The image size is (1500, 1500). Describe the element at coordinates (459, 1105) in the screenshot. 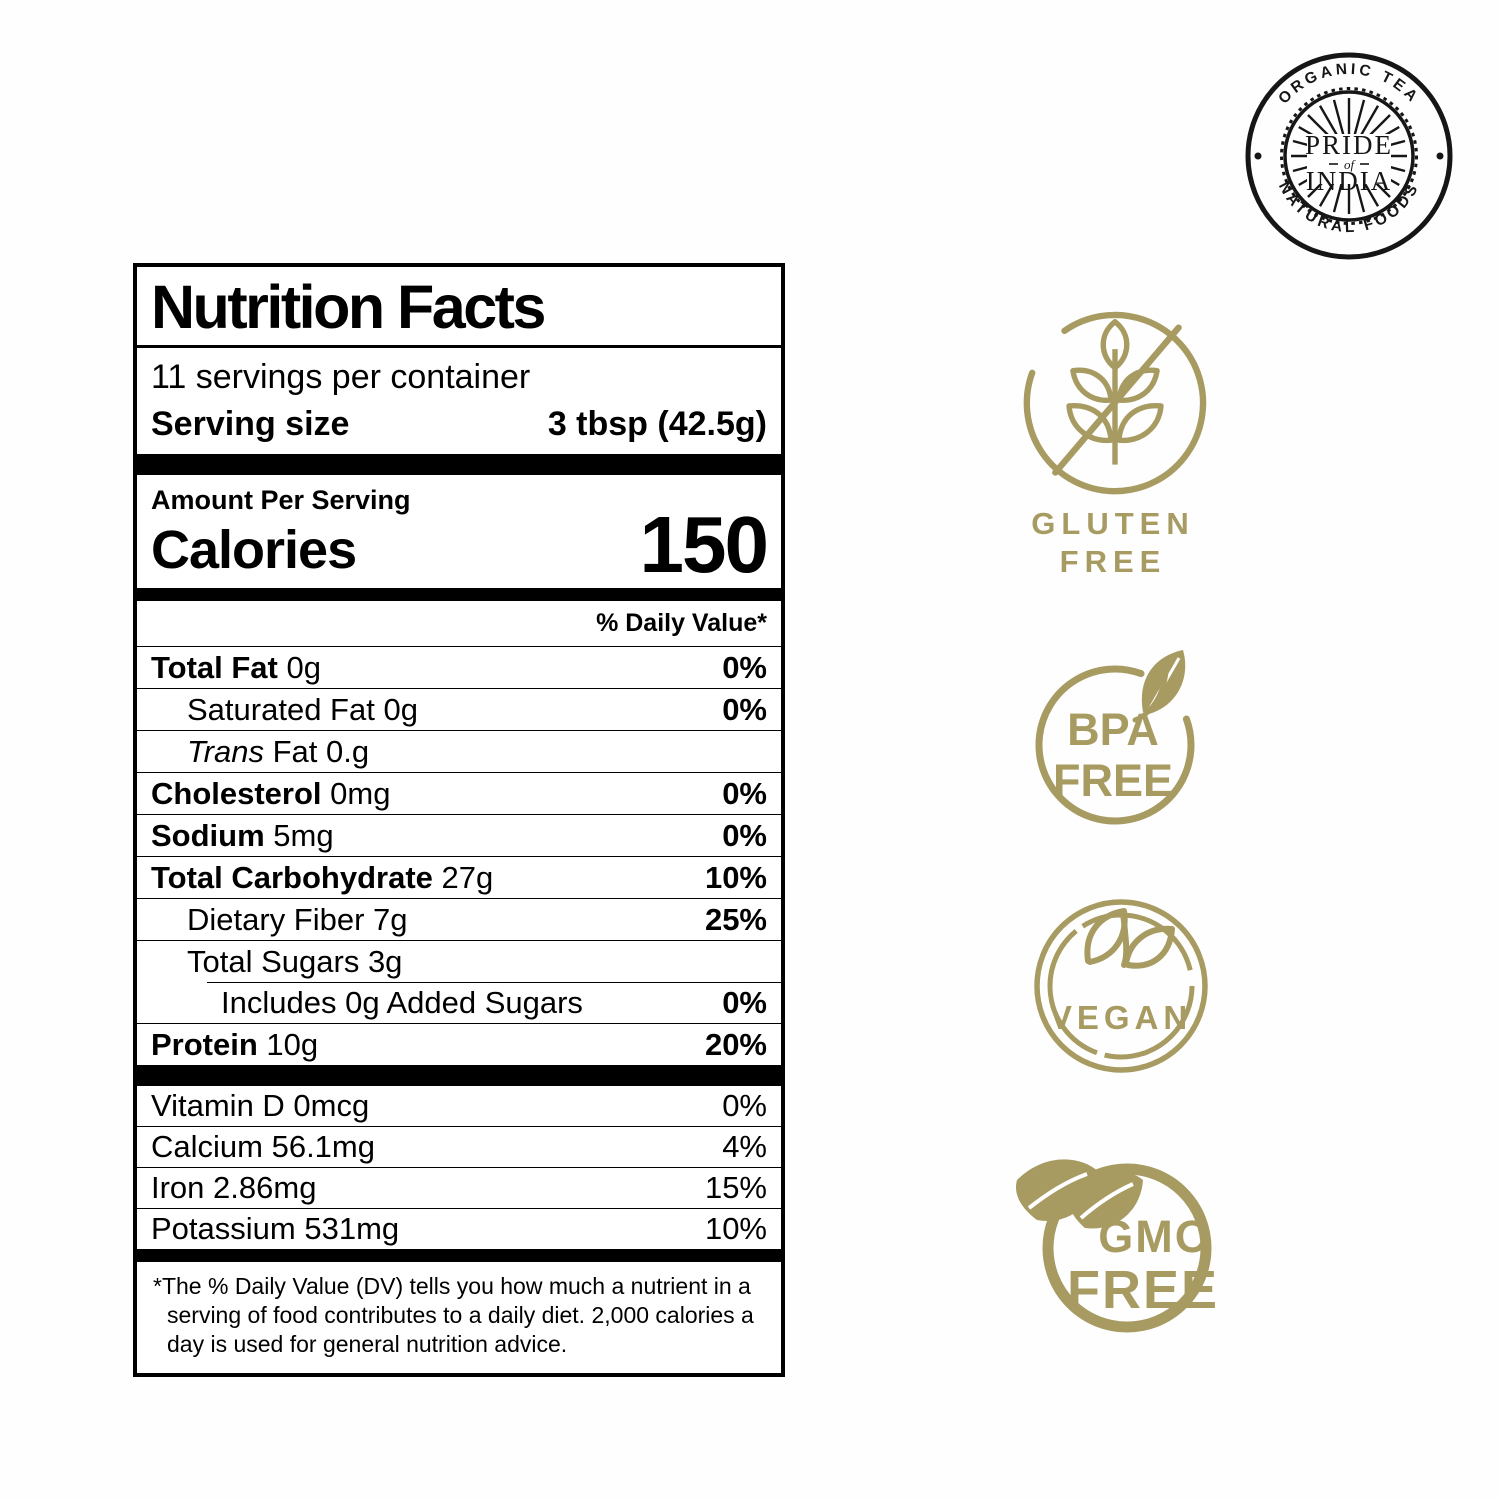

I see `nutrient-row: Vitamin D 0mcg 0%` at that location.